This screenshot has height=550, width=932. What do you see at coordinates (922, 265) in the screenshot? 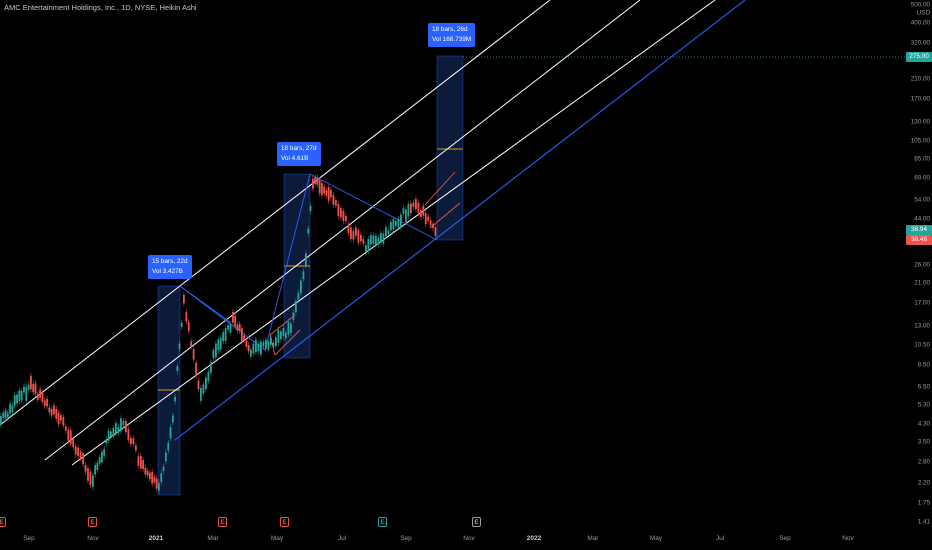
I see `price-tick: 26.00` at bounding box center [922, 265].